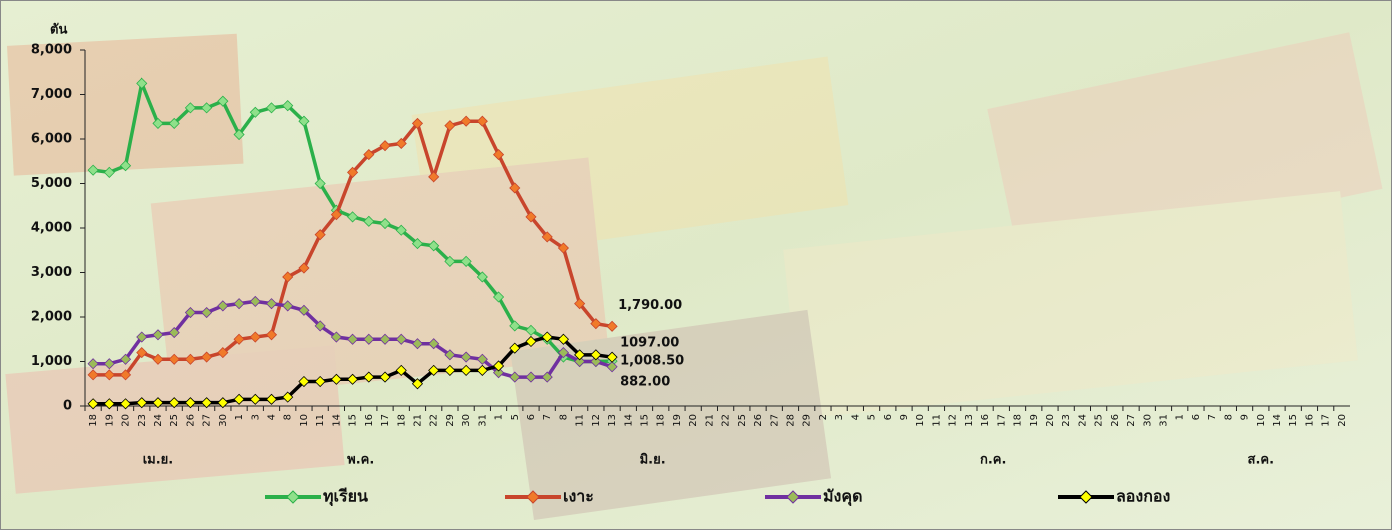  Describe the element at coordinates (223, 420) in the screenshot. I see `x-tick-label: 30` at that location.